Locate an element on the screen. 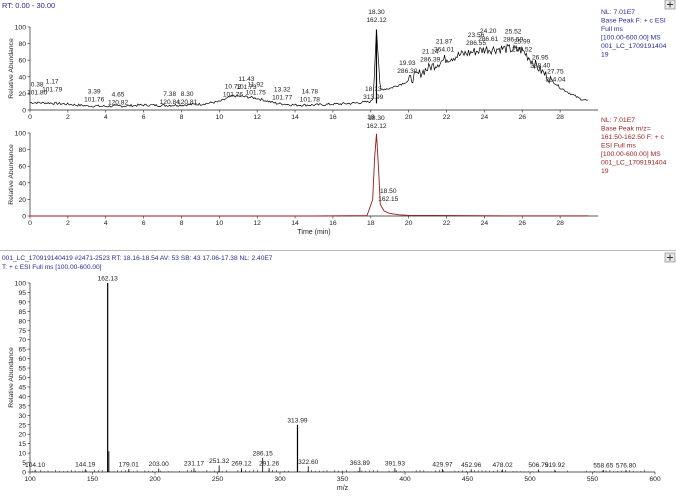  y-tick-label: 15 is located at coordinates (22, 444).